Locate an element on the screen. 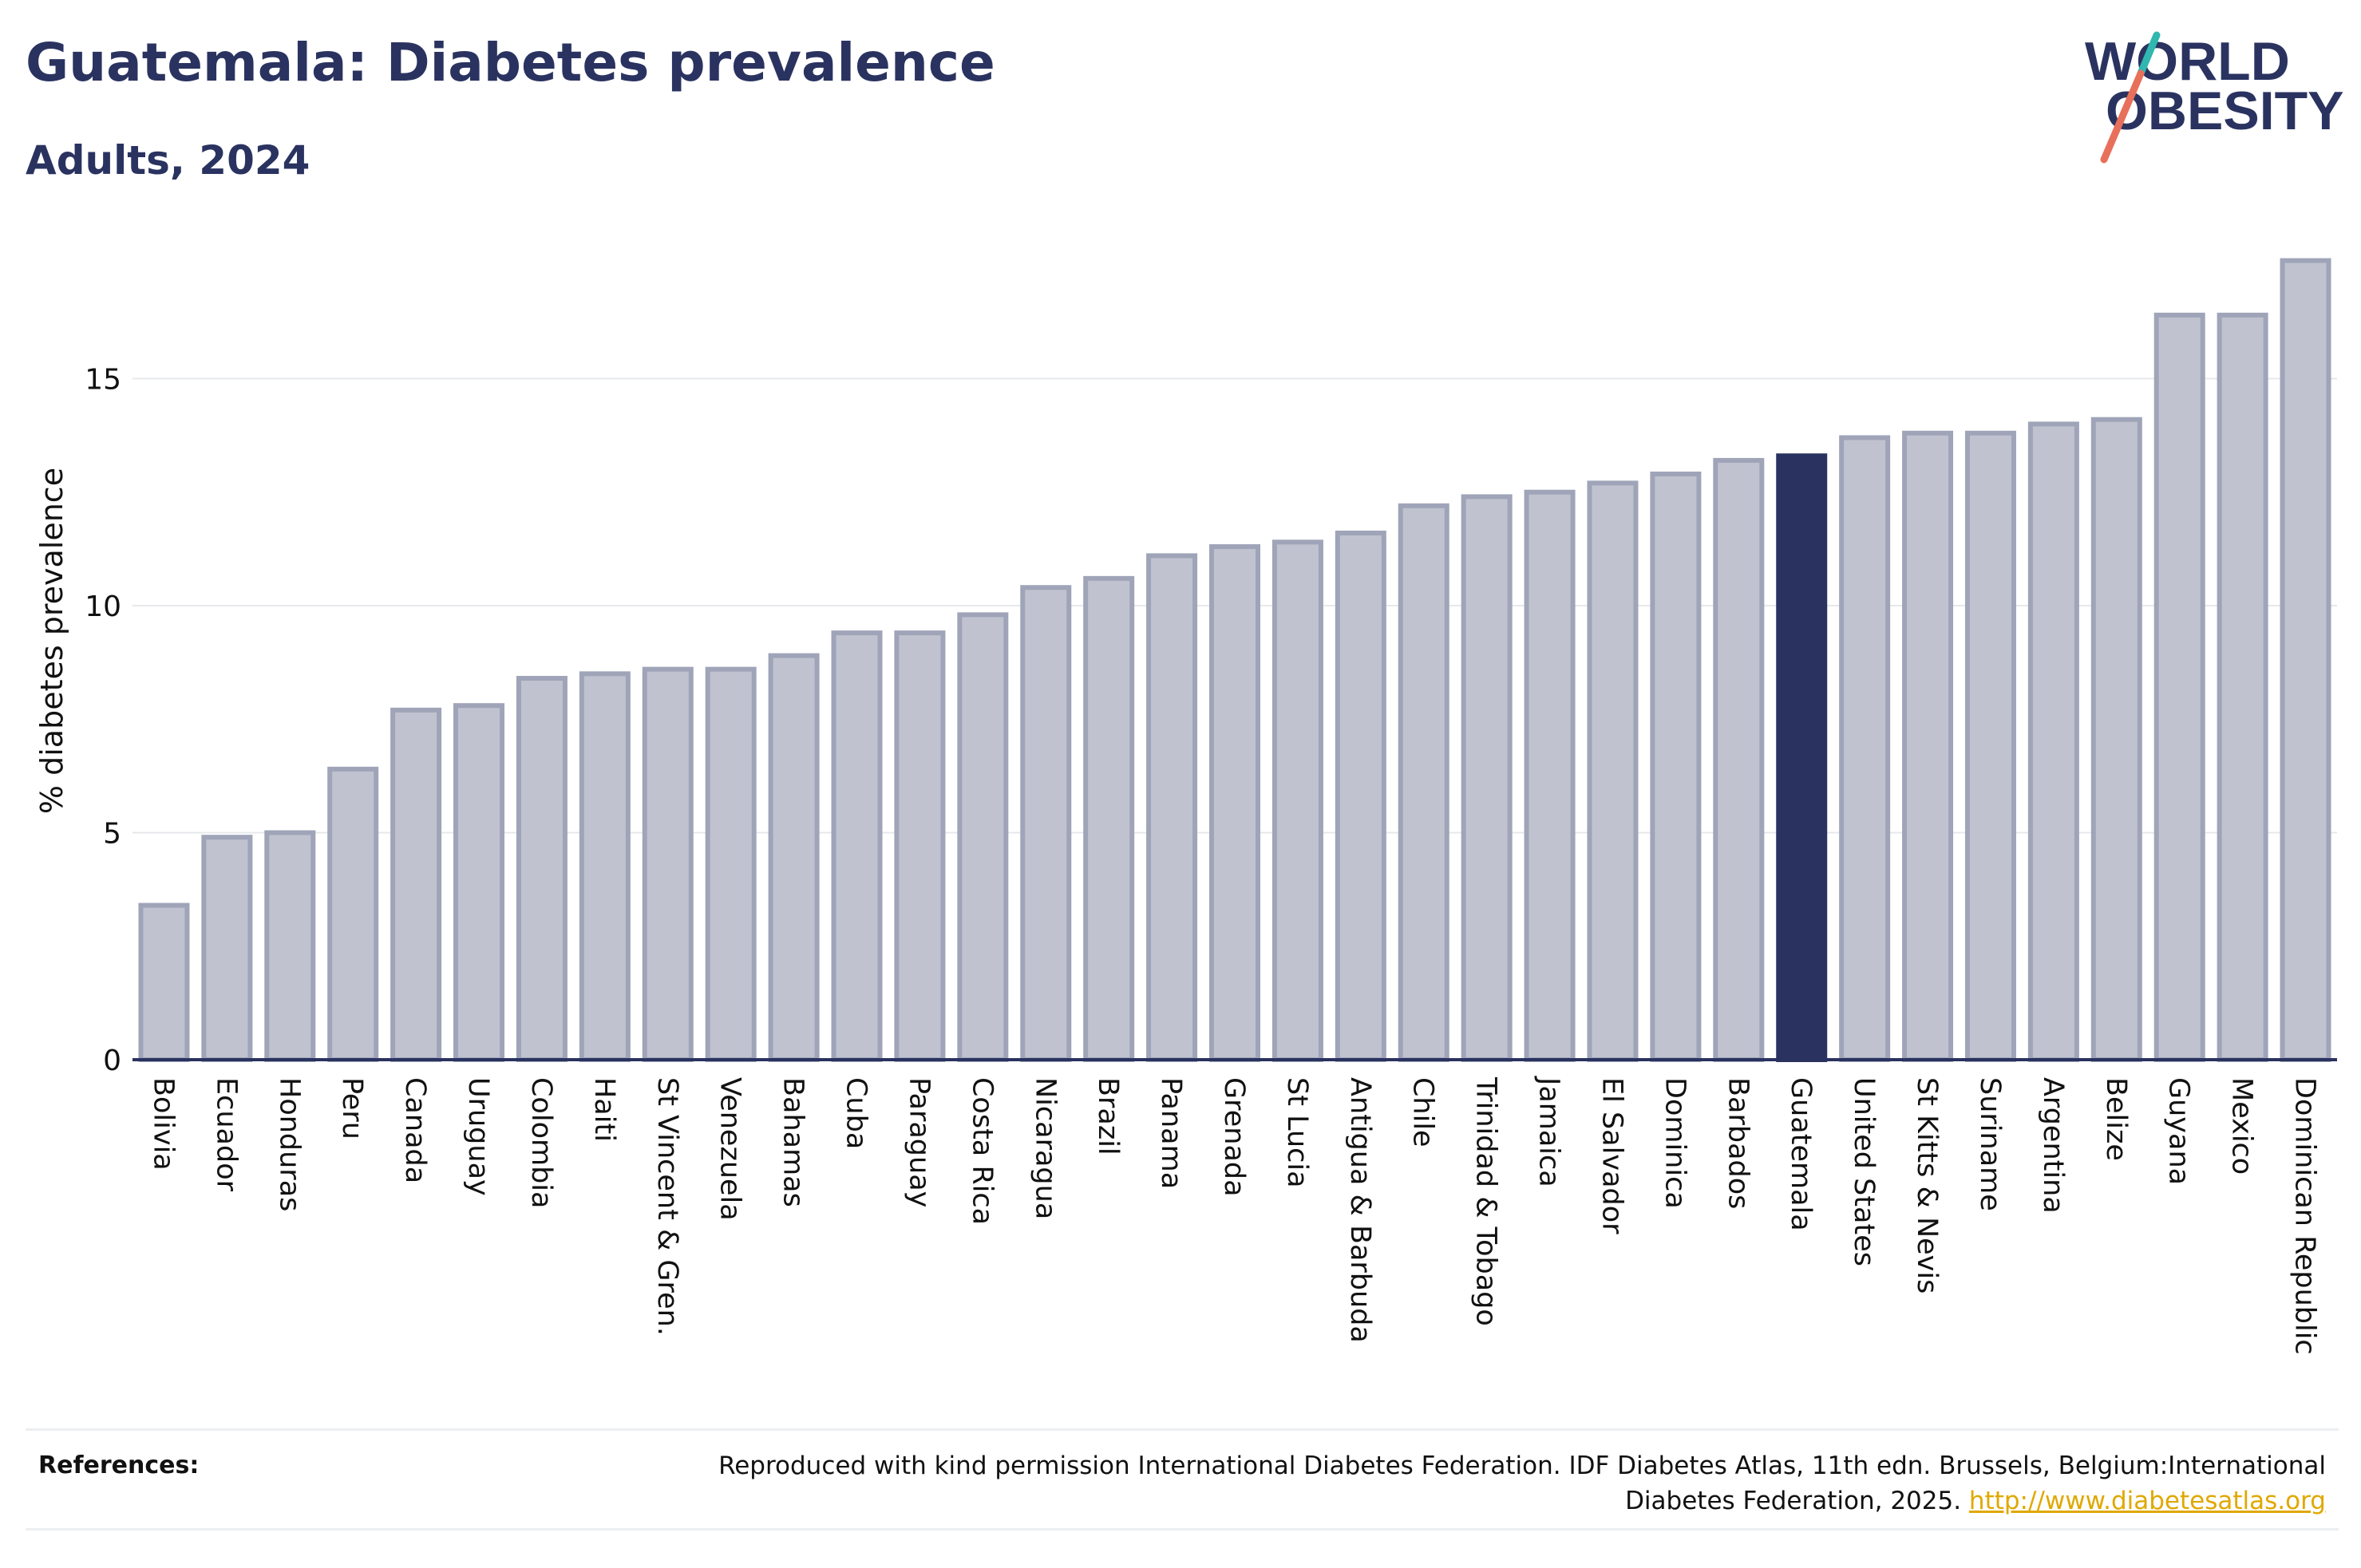 This screenshot has height=1568, width=2361. y-axis-label: % diabetes prevalence is located at coordinates (51, 641).